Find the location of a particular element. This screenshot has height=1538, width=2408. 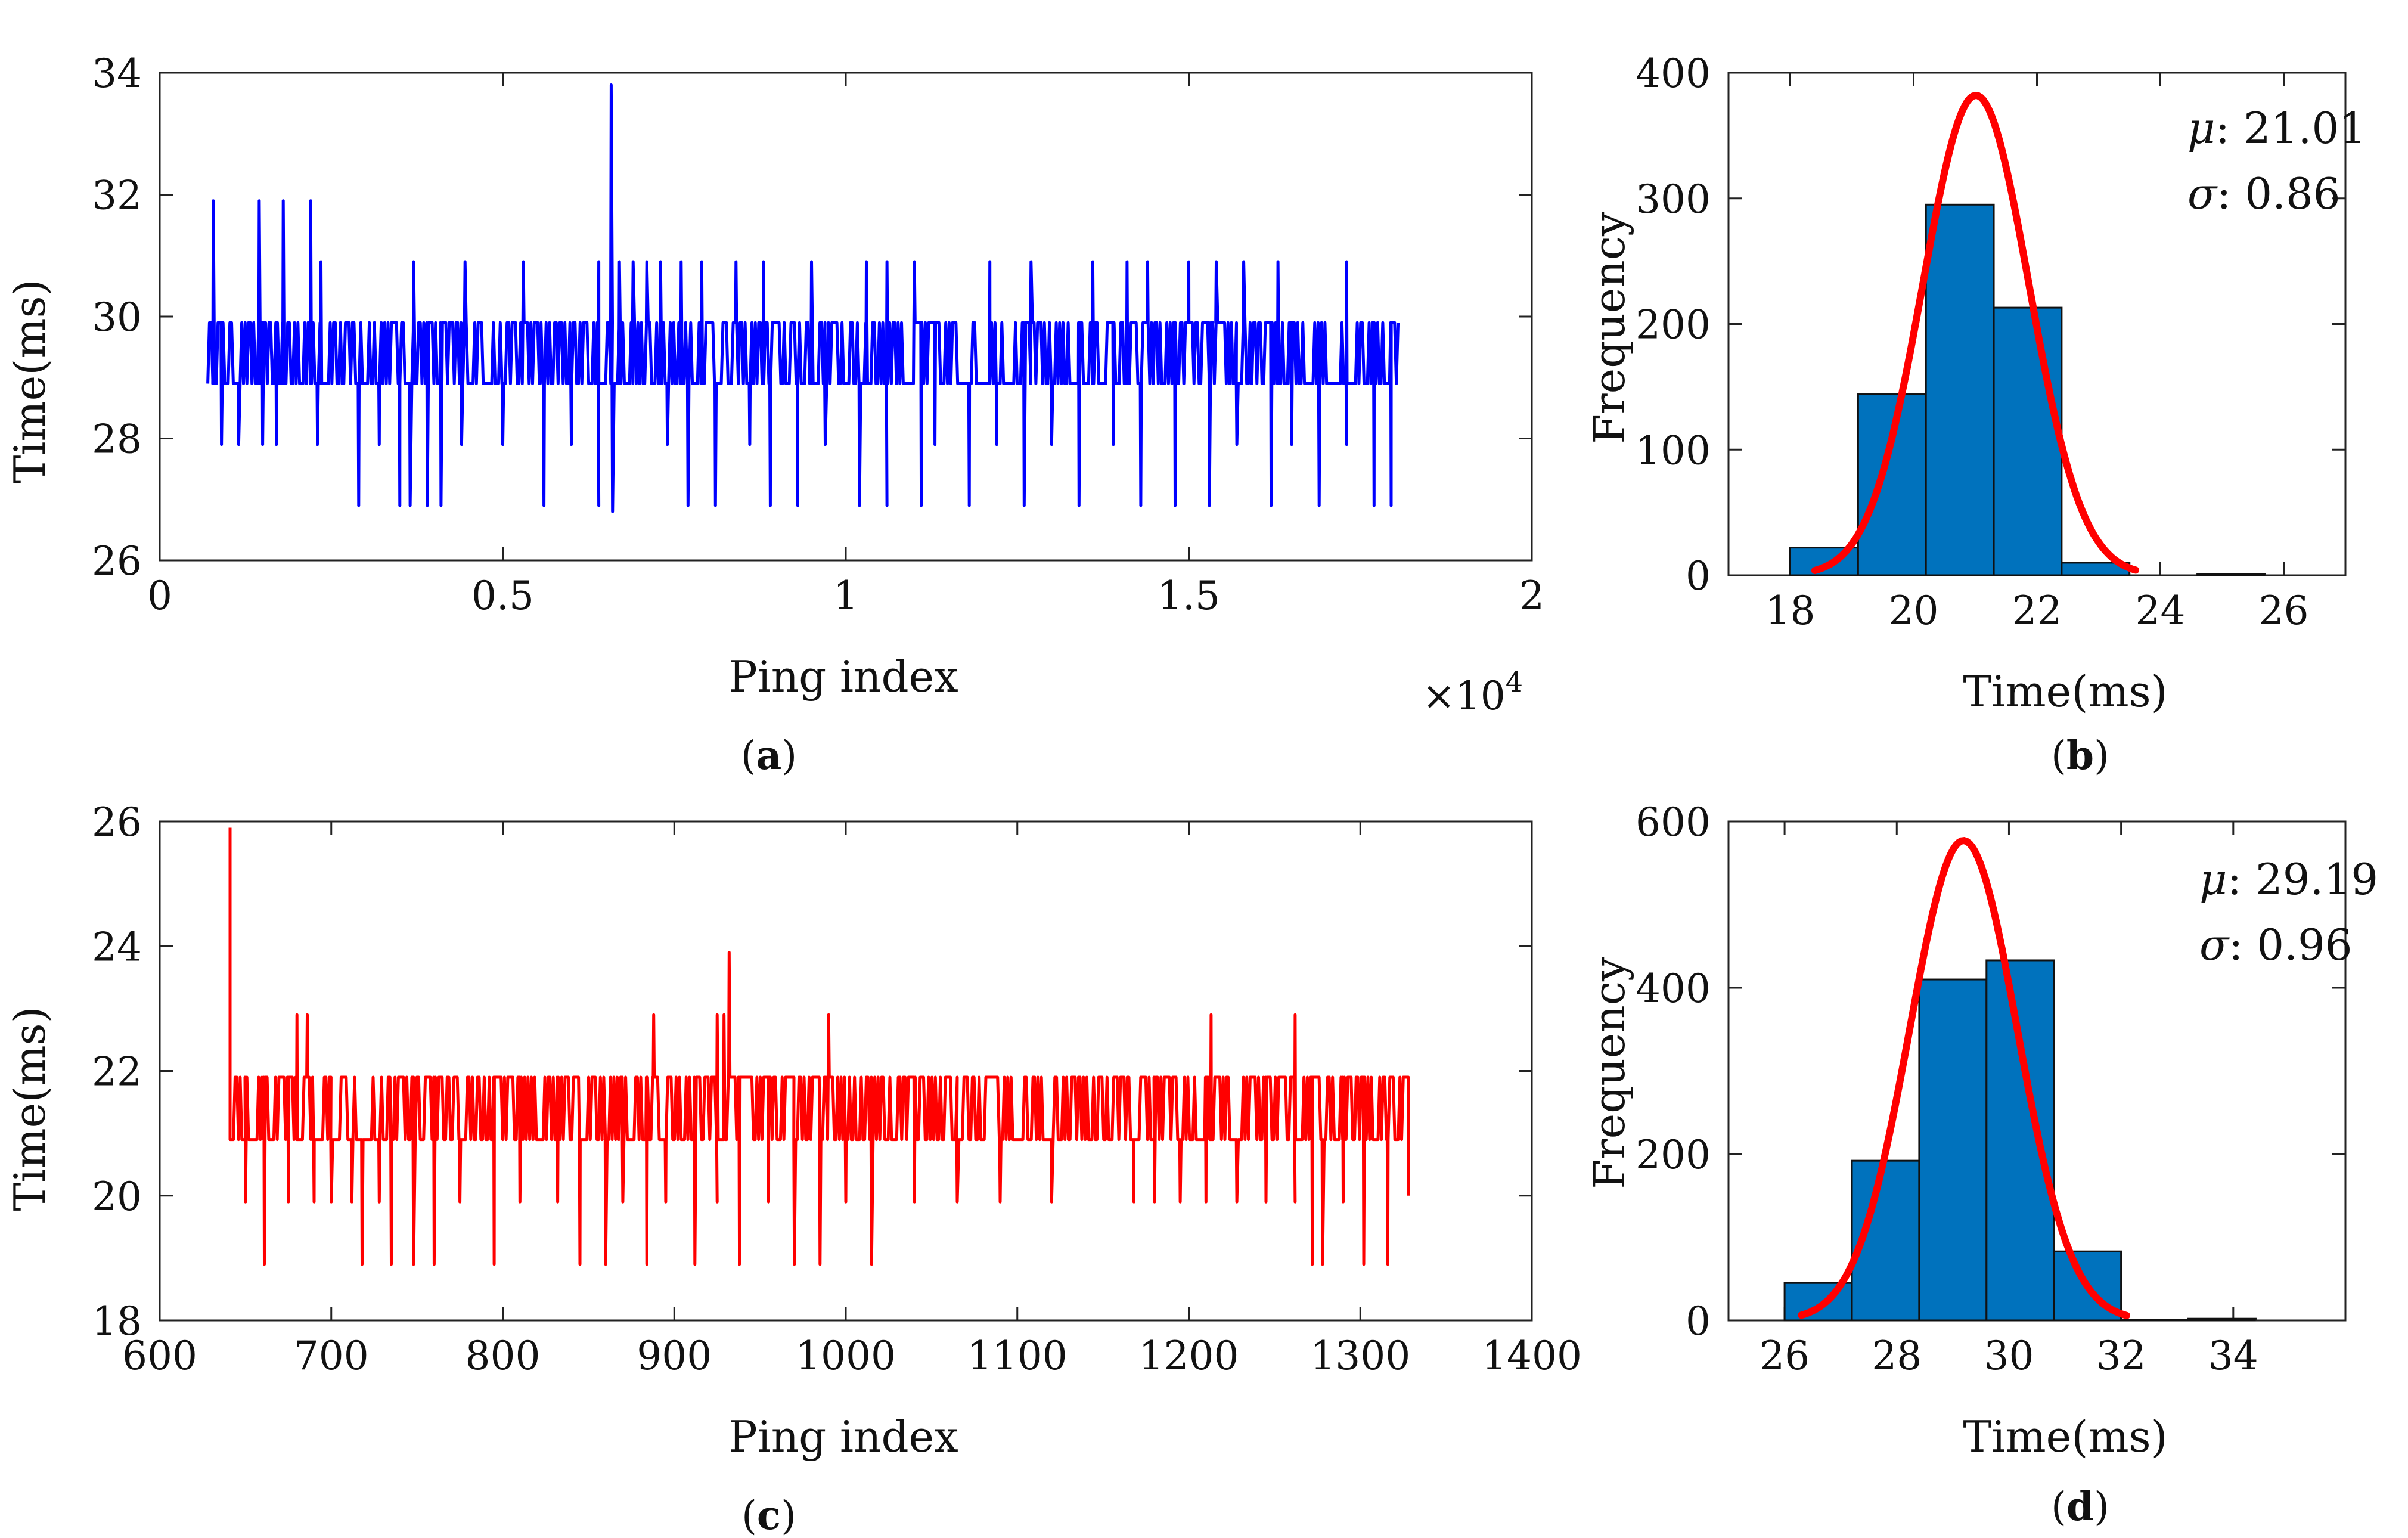

panel-c-ylabel: Time(ms) is located at coordinates (30, 1108).